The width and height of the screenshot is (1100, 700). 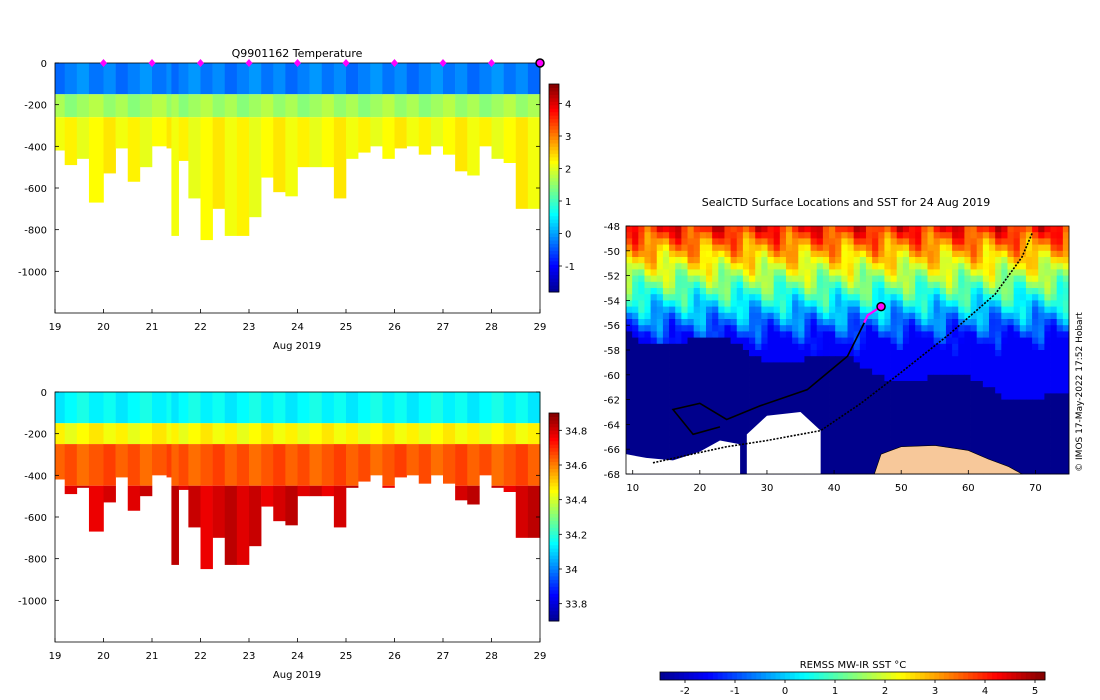 I want to click on map-y-tick-label: -66, so click(x=612, y=450).